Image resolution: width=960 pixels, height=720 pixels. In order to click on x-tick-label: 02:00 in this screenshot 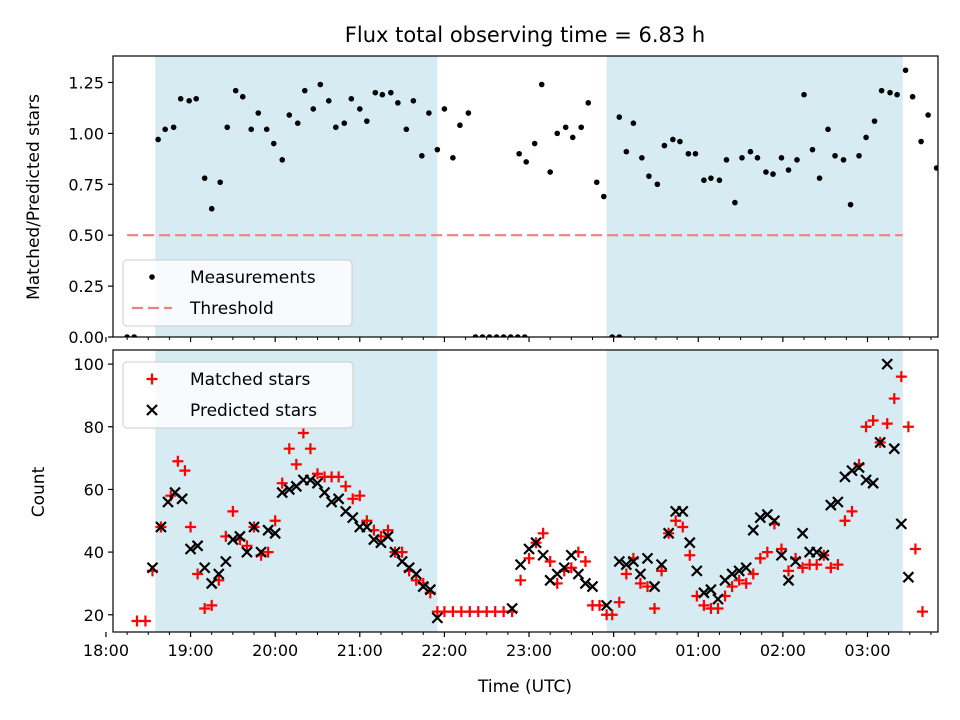, I will do `click(783, 650)`.